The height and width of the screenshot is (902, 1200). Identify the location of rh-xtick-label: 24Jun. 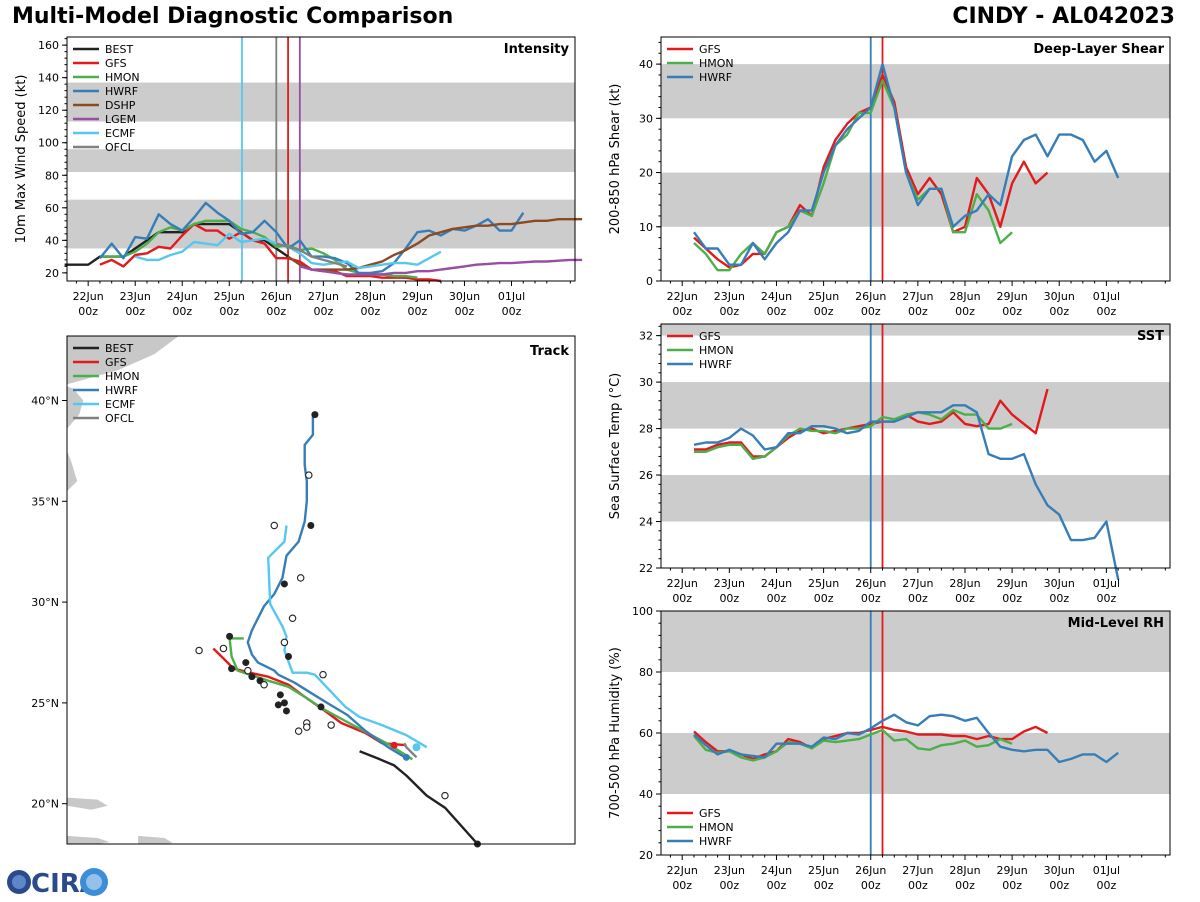
(776, 870).